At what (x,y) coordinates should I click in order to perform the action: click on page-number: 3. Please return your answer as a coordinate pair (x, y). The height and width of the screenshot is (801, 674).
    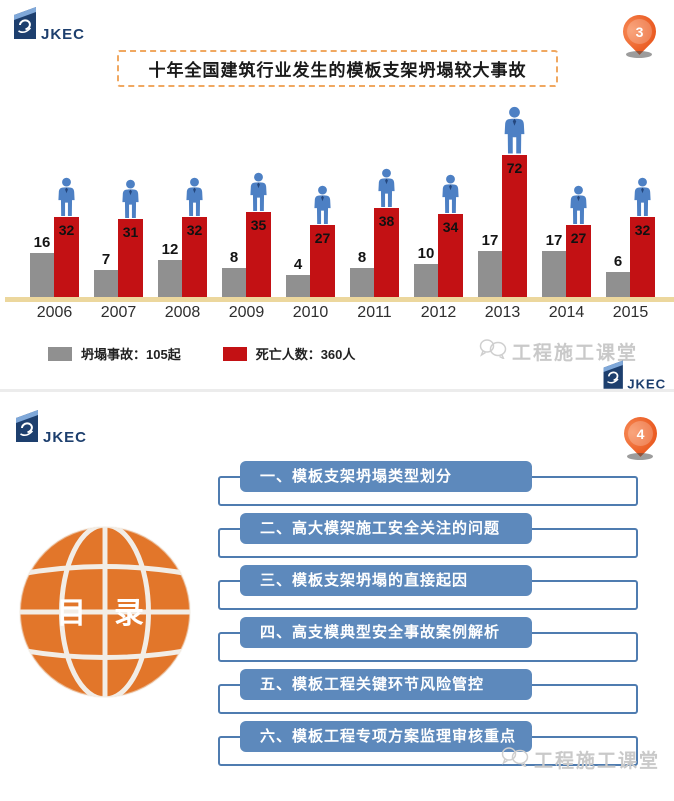
    Looking at the image, I should click on (639, 31).